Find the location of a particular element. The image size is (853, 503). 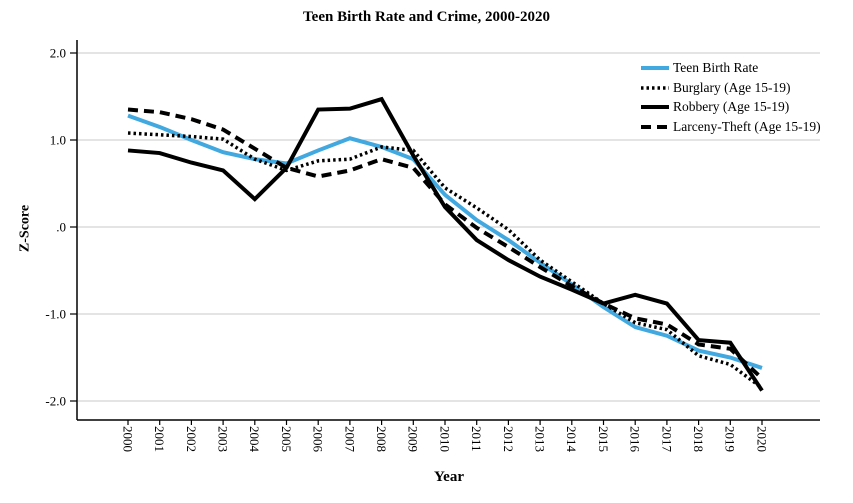

legend-line-sample-dashed is located at coordinates (655, 127).